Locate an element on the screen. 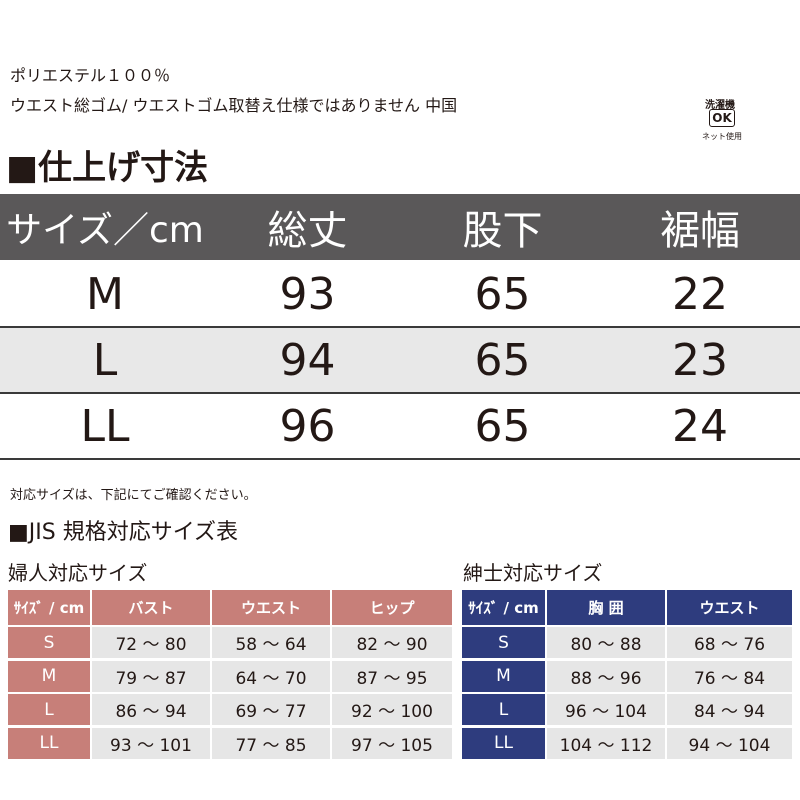 The image size is (800, 800). jis-cell: 87 〜 95 is located at coordinates (392, 676).